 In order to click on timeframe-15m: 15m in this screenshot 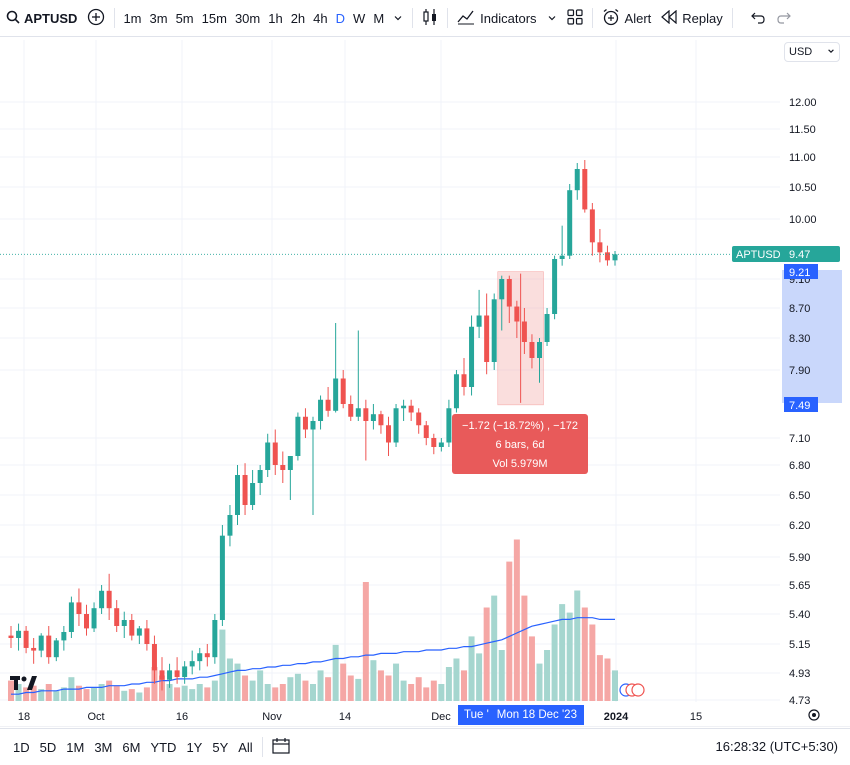, I will do `click(214, 18)`.